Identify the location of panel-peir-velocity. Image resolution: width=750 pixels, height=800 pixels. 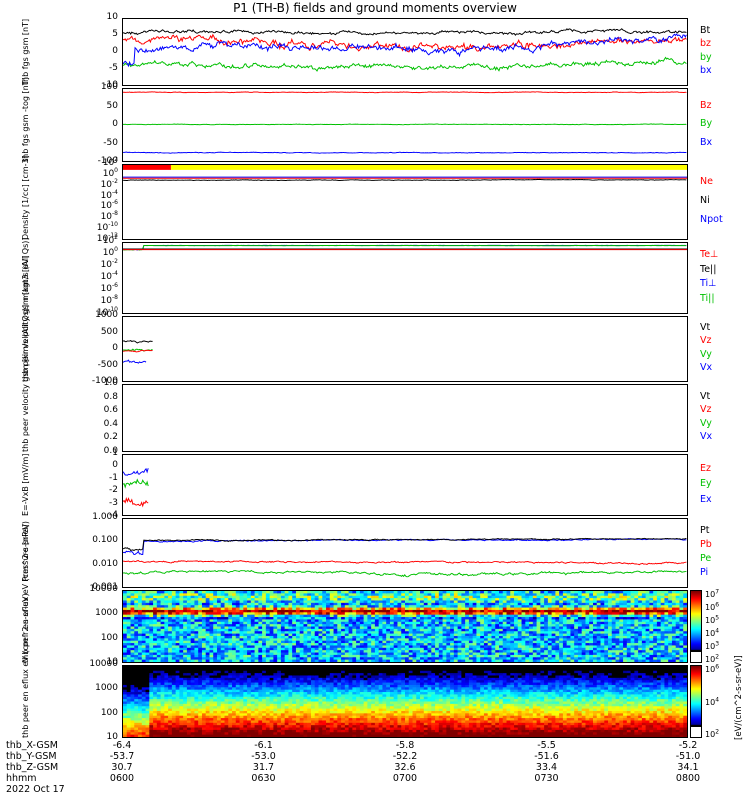
(405, 349).